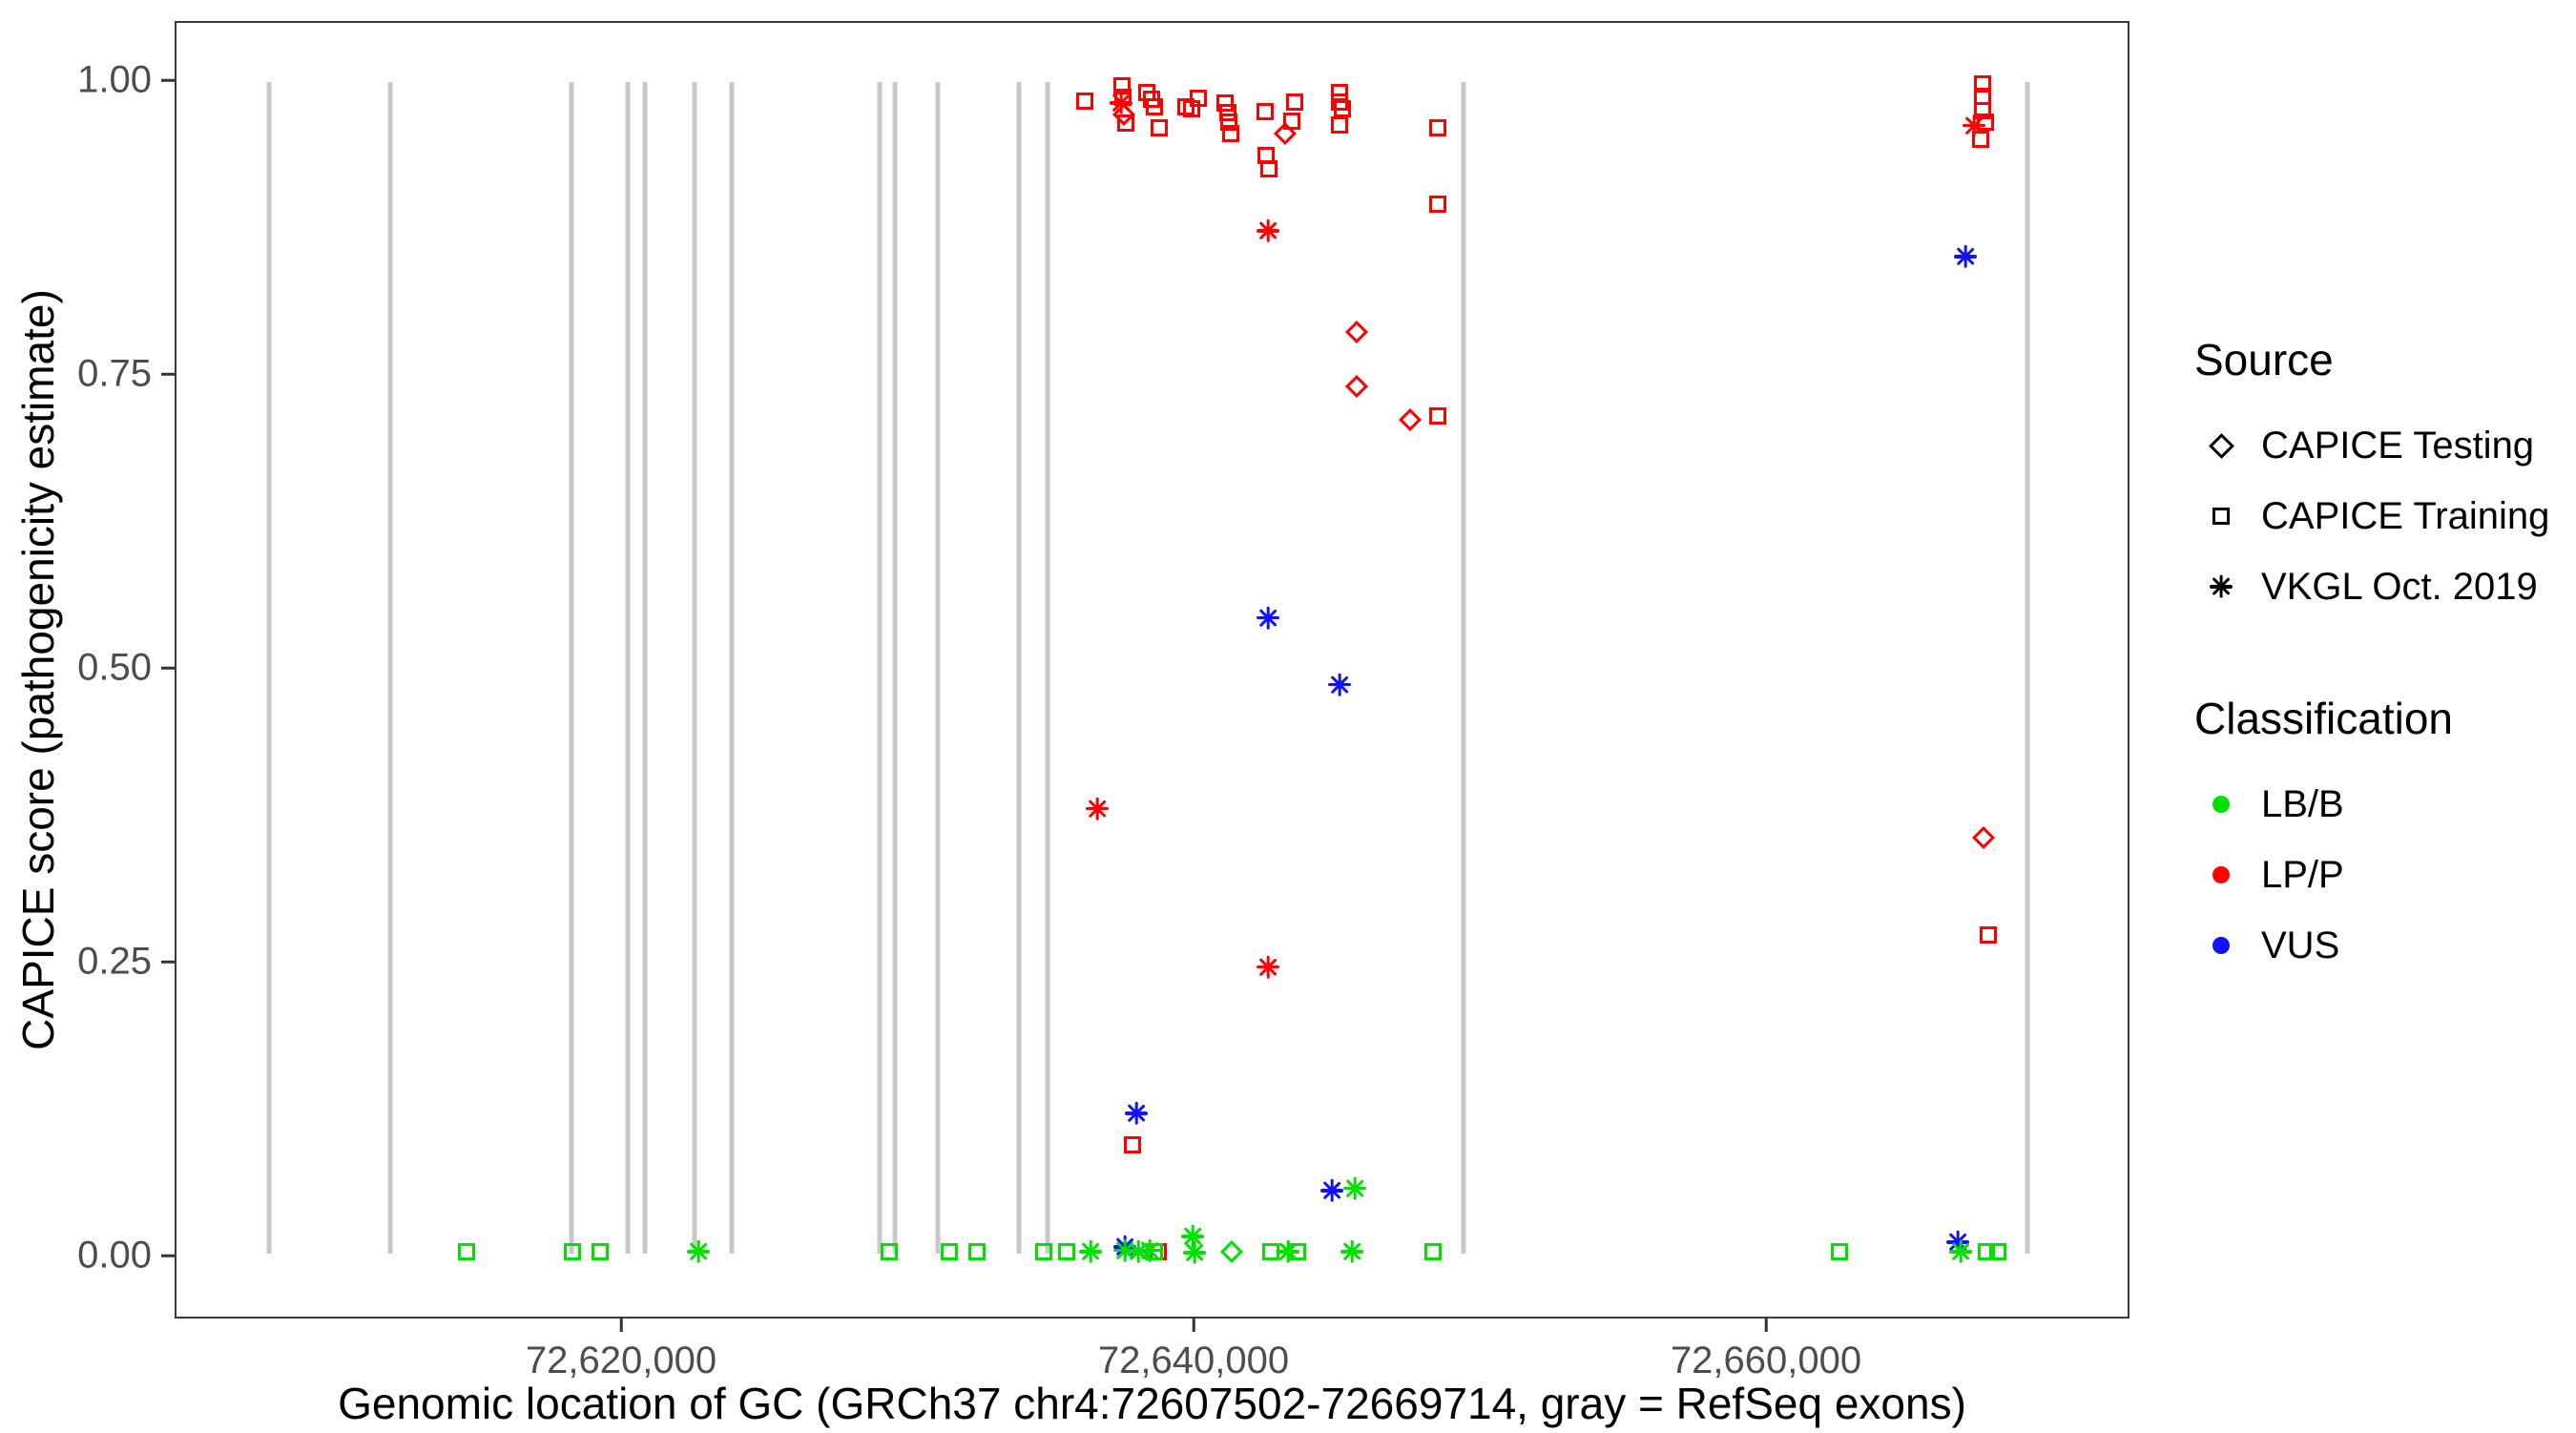 The image size is (2576, 1433). What do you see at coordinates (2221, 445) in the screenshot?
I see `diamond-outline-icon` at bounding box center [2221, 445].